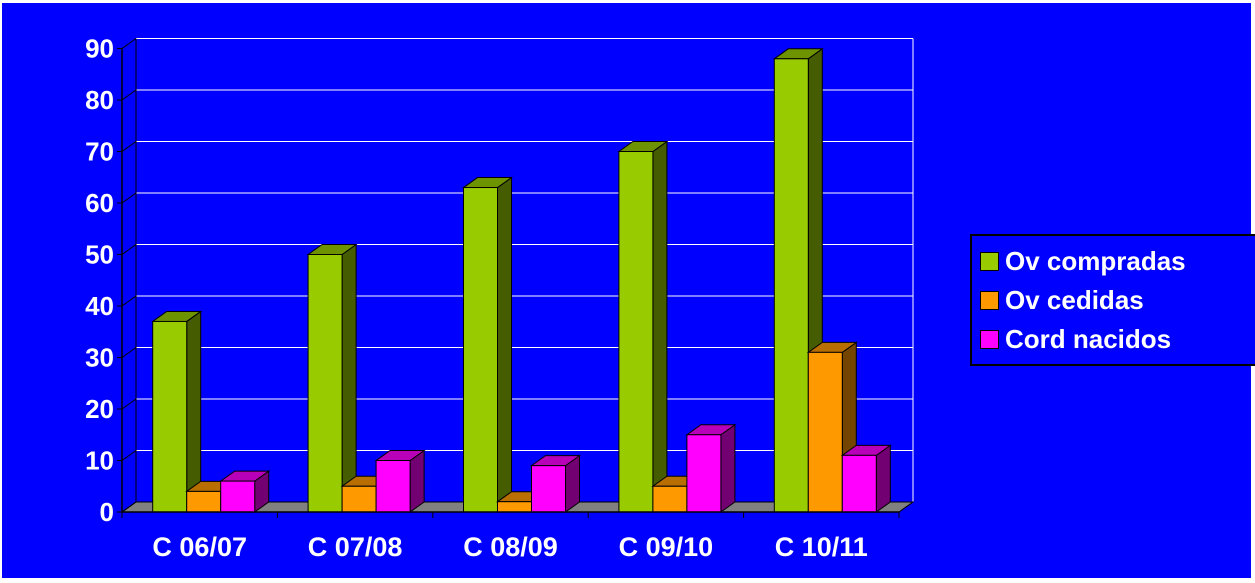 The image size is (1255, 583). I want to click on legend-item: Ov cedidas, so click(1114, 300).